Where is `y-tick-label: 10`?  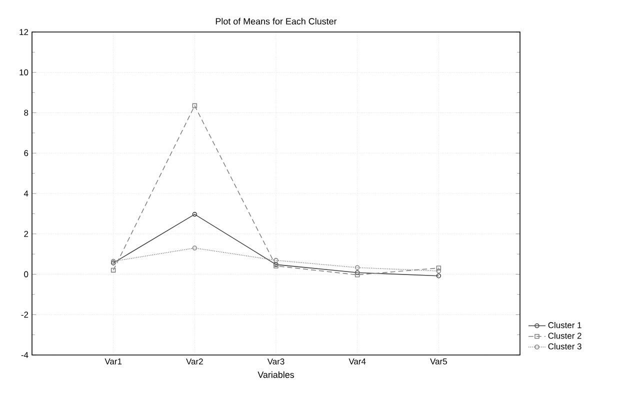
y-tick-label: 10 is located at coordinates (24, 72).